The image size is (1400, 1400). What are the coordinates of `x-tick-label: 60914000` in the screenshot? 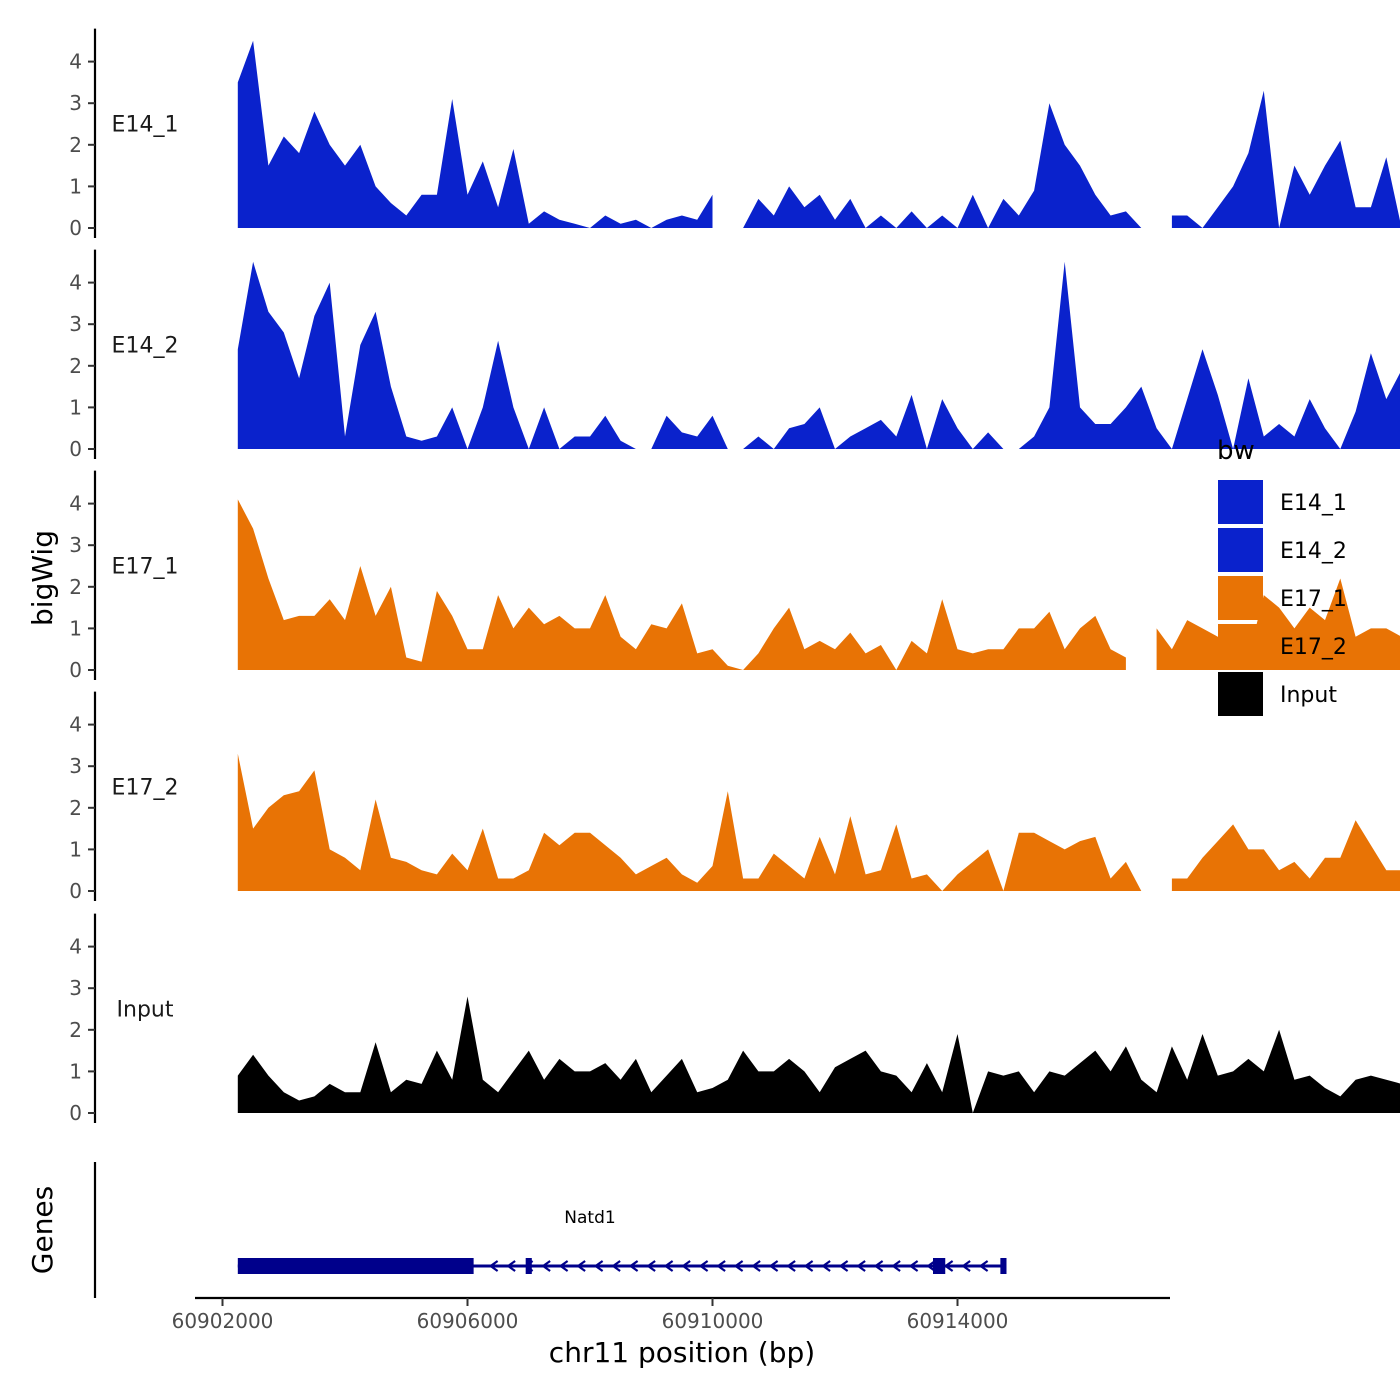 It's located at (958, 1321).